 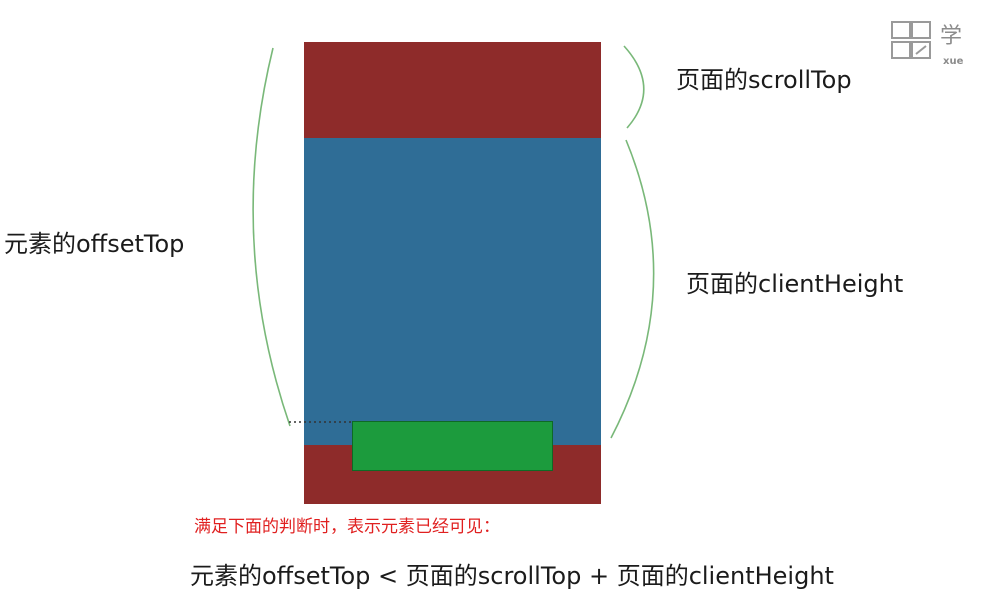 What do you see at coordinates (452, 446) in the screenshot?
I see `target-element` at bounding box center [452, 446].